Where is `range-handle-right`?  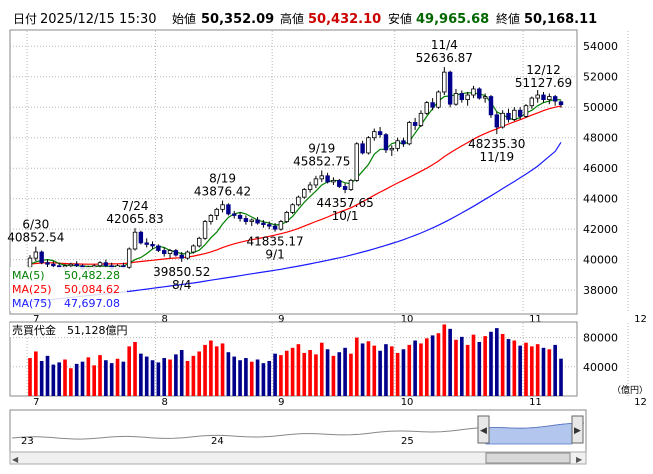
range-handle-right is located at coordinates (577, 429).